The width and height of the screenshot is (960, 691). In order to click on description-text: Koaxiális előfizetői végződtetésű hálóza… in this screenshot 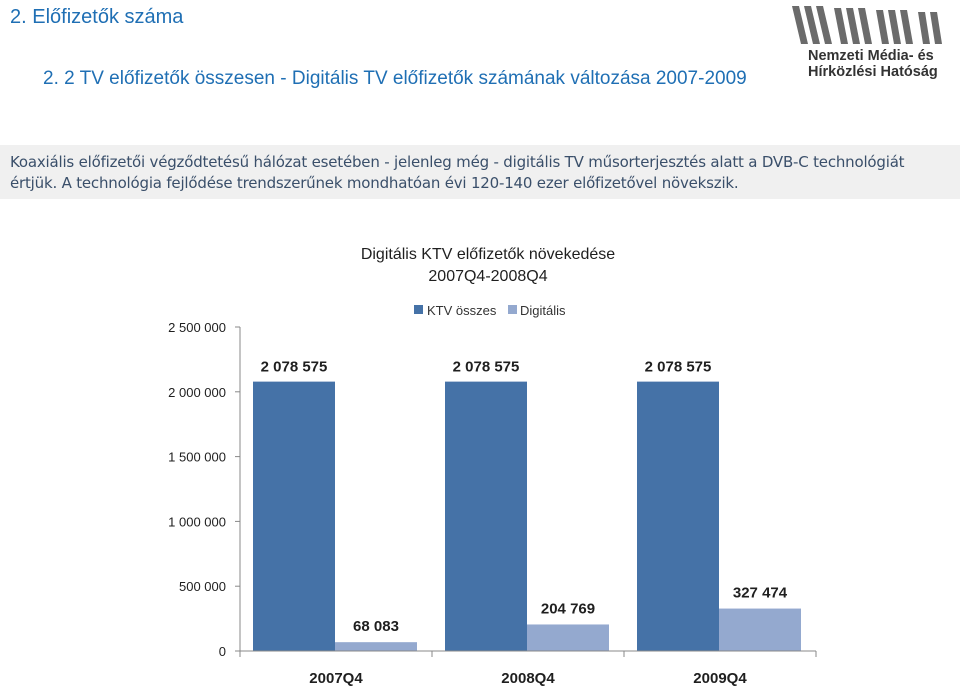, I will do `click(457, 172)`.